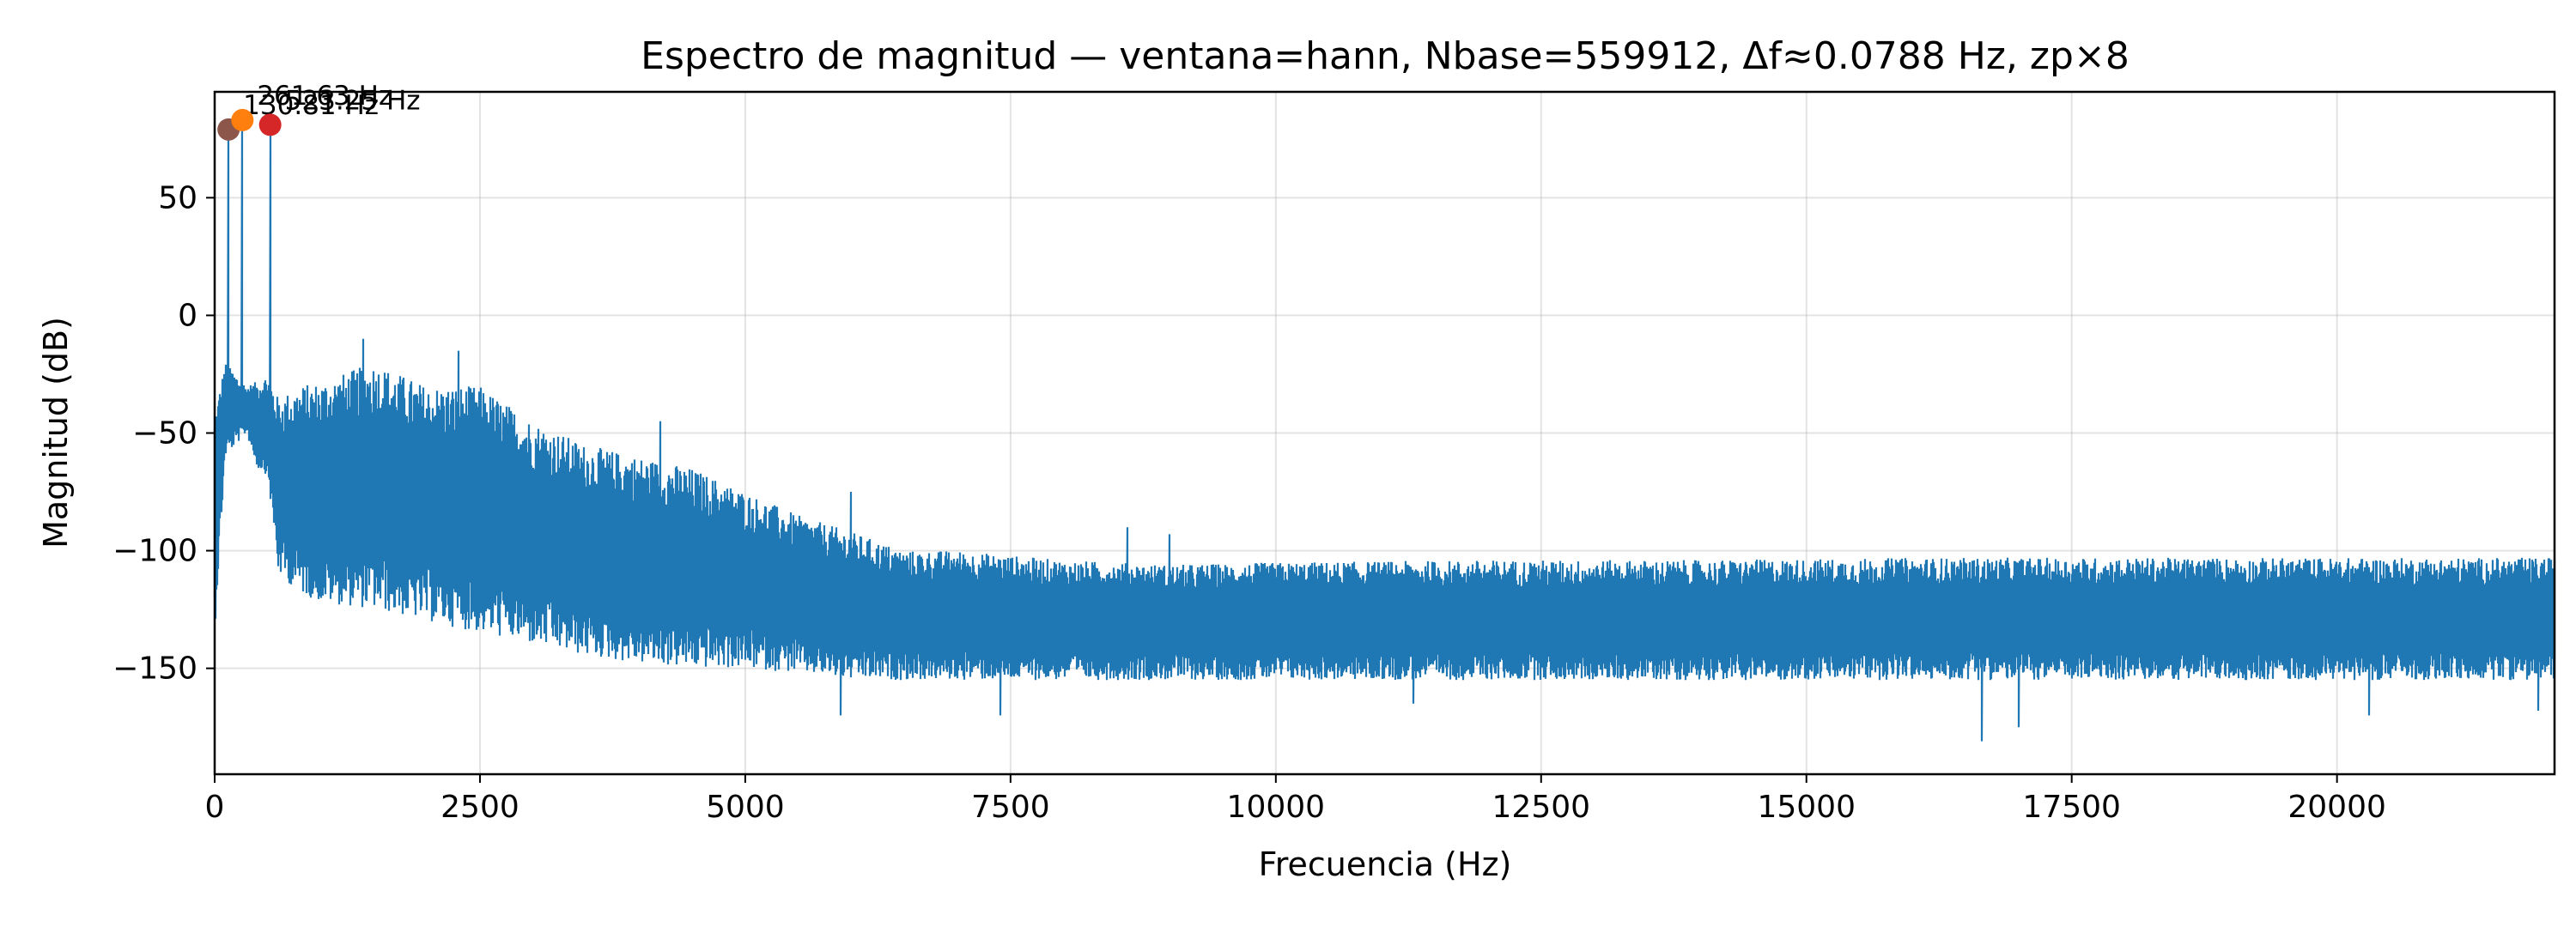  Describe the element at coordinates (2071, 807) in the screenshot. I see `x-tick-label: 17500` at that location.